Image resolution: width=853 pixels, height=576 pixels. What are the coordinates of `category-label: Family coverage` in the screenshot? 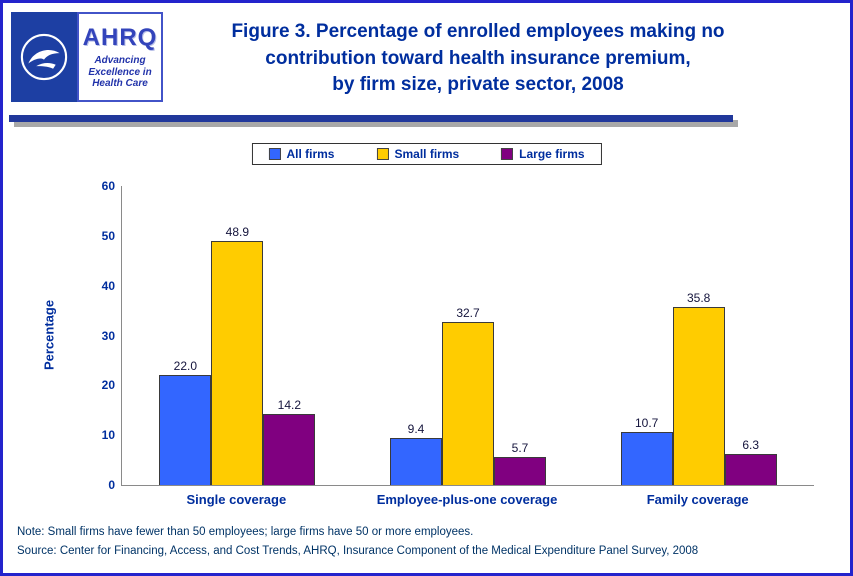 It's located at (697, 499).